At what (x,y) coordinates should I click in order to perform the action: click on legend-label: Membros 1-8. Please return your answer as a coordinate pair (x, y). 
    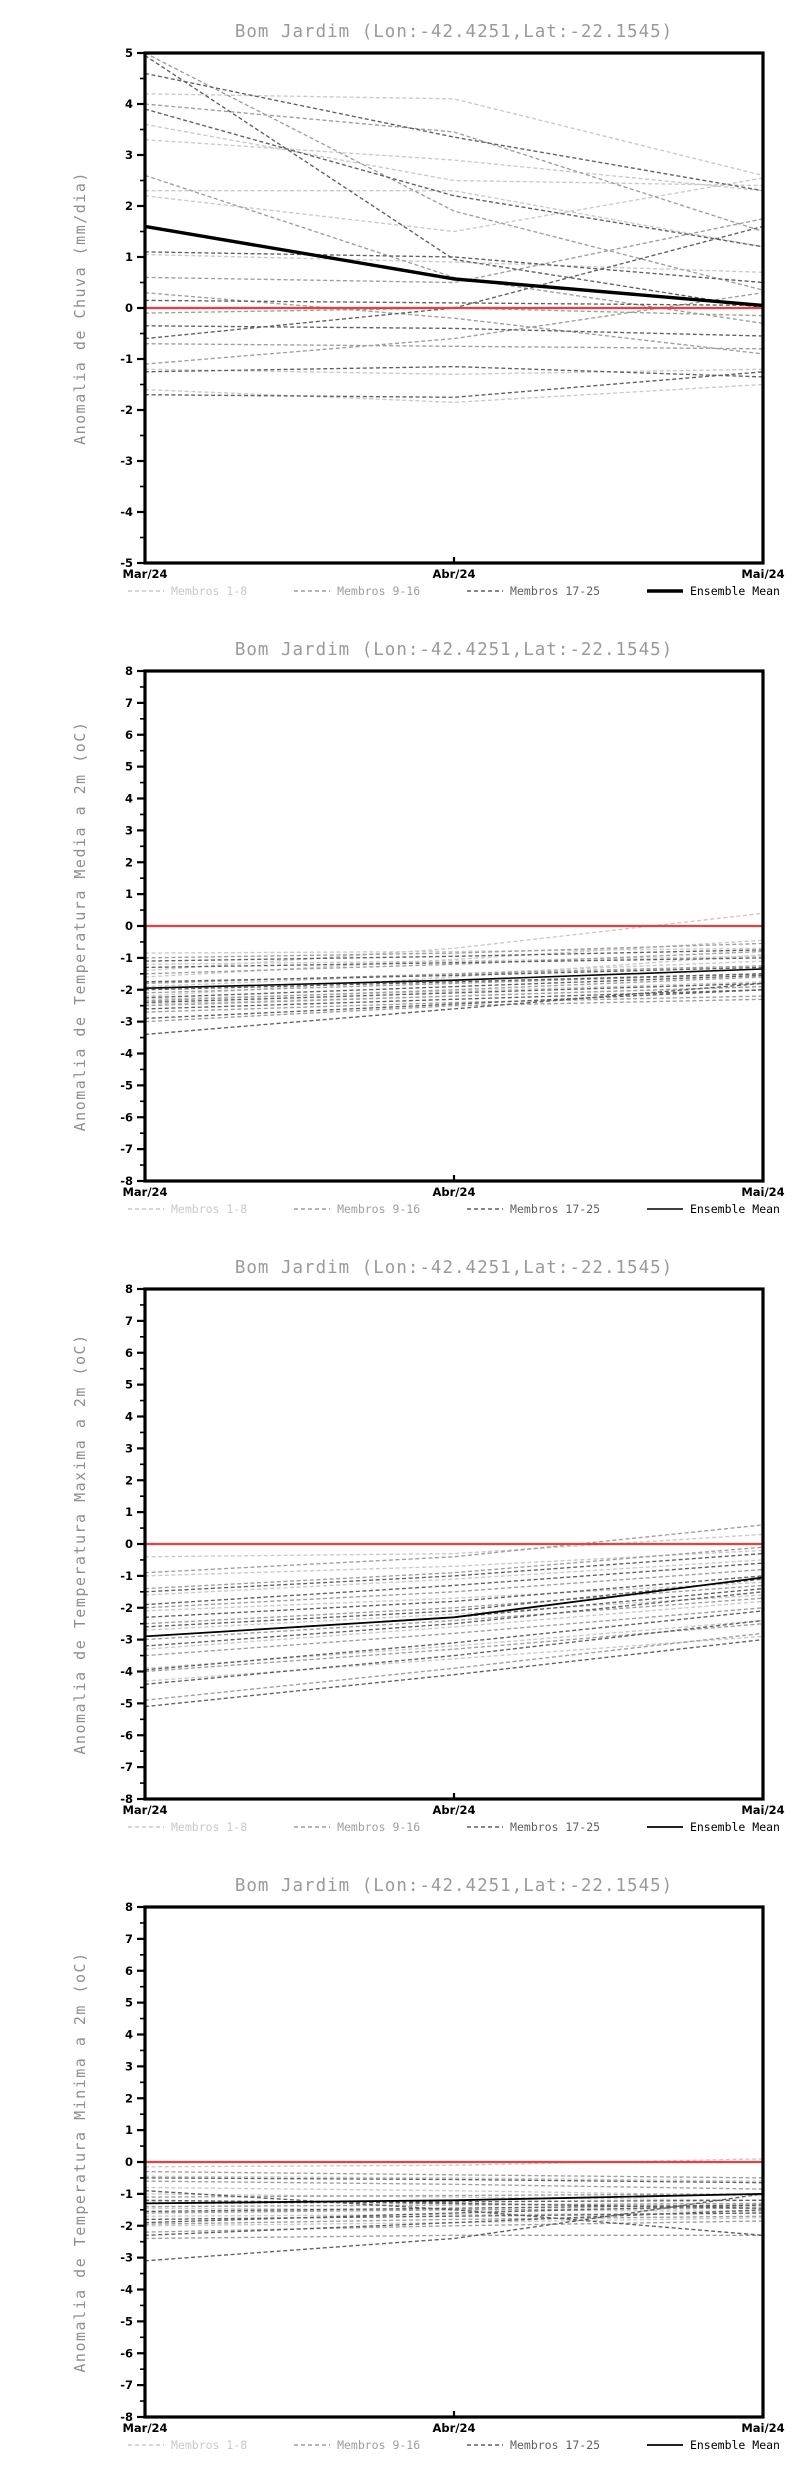
    Looking at the image, I should click on (209, 591).